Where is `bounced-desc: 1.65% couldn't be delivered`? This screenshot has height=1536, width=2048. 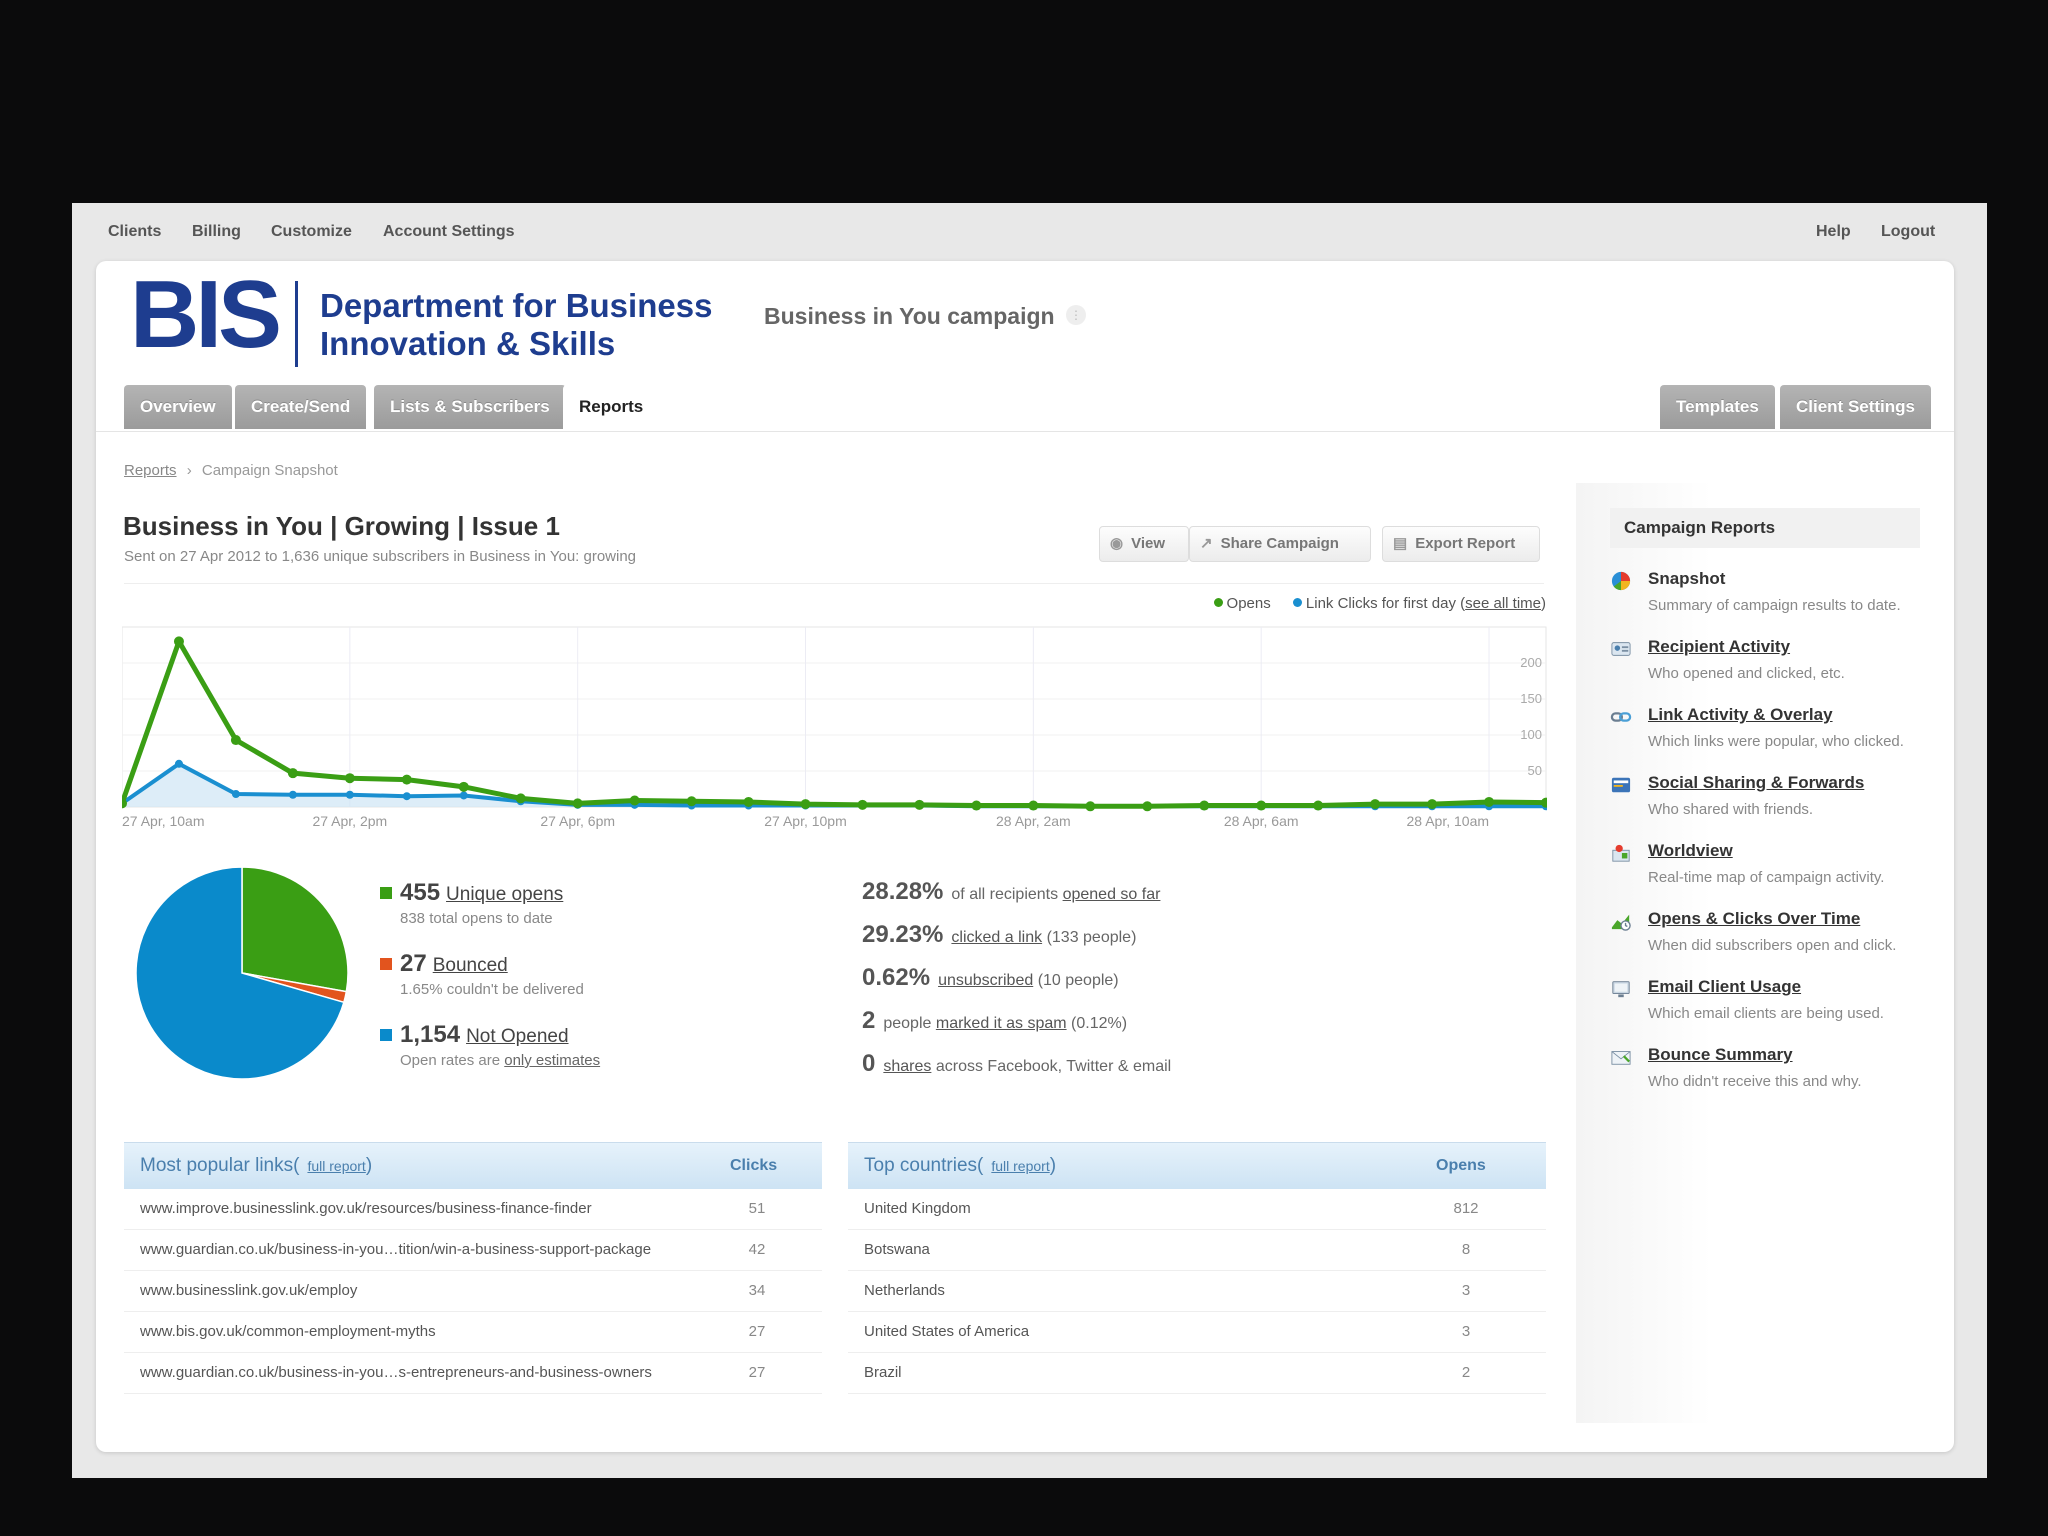 bounced-desc: 1.65% couldn't be delivered is located at coordinates (492, 989).